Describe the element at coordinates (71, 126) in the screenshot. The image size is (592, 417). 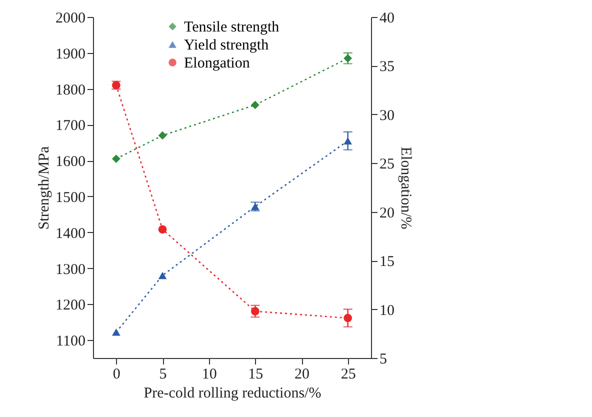
I see `y-tick-label: 1700` at that location.